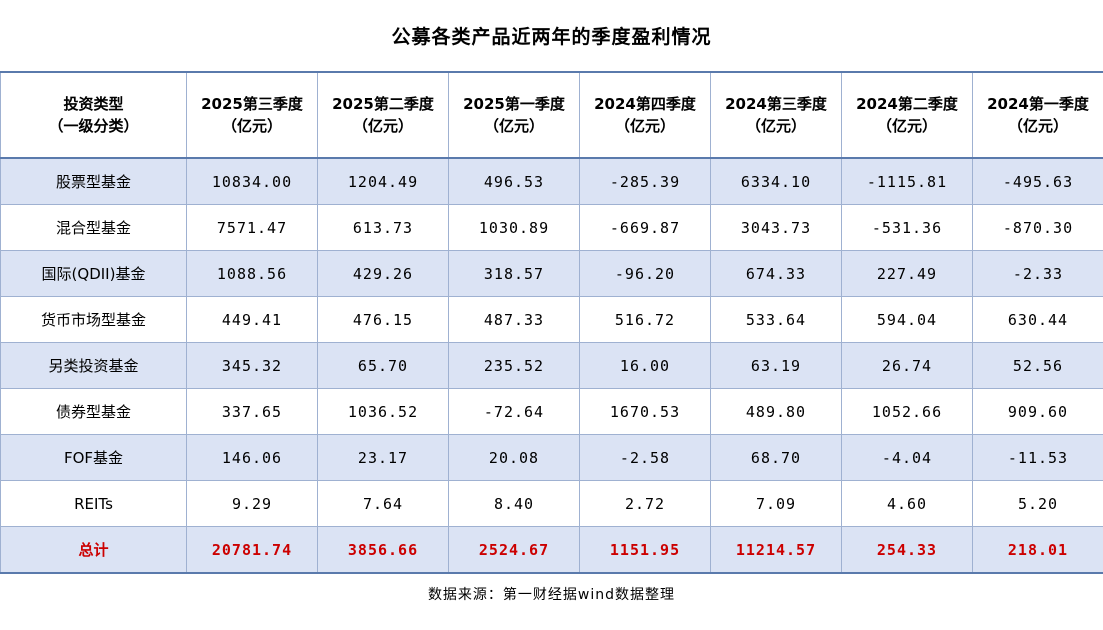  I want to click on value-cell: -96.20, so click(645, 273).